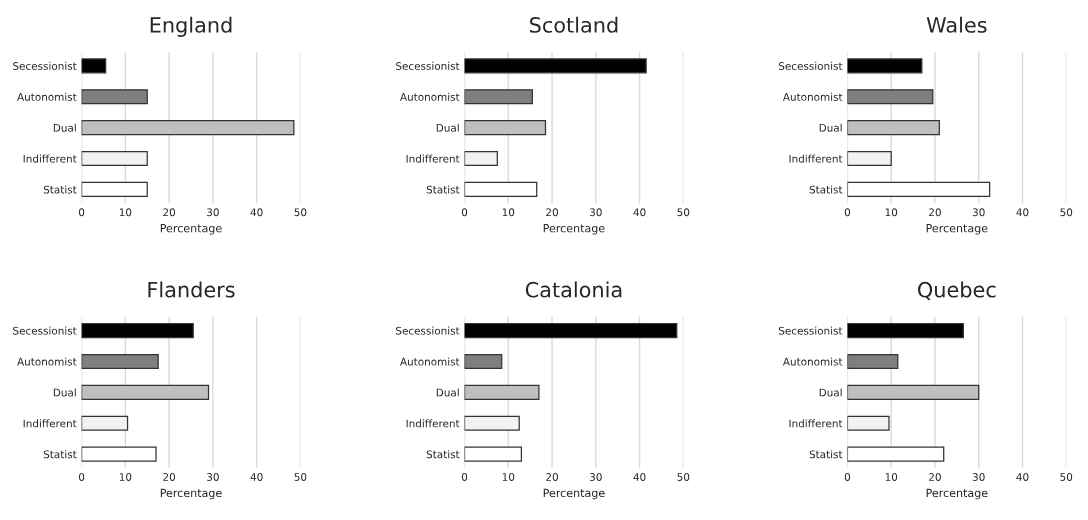  I want to click on chart-title: Catalonia, so click(573, 289).